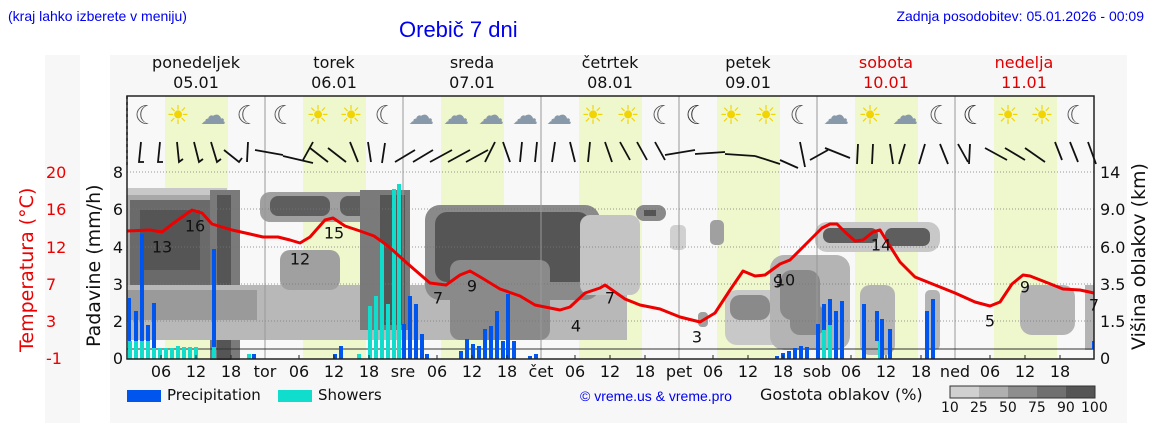 The width and height of the screenshot is (1152, 443). Describe the element at coordinates (1113, 284) in the screenshot. I see `cloud-height-tick: 3.5` at that location.